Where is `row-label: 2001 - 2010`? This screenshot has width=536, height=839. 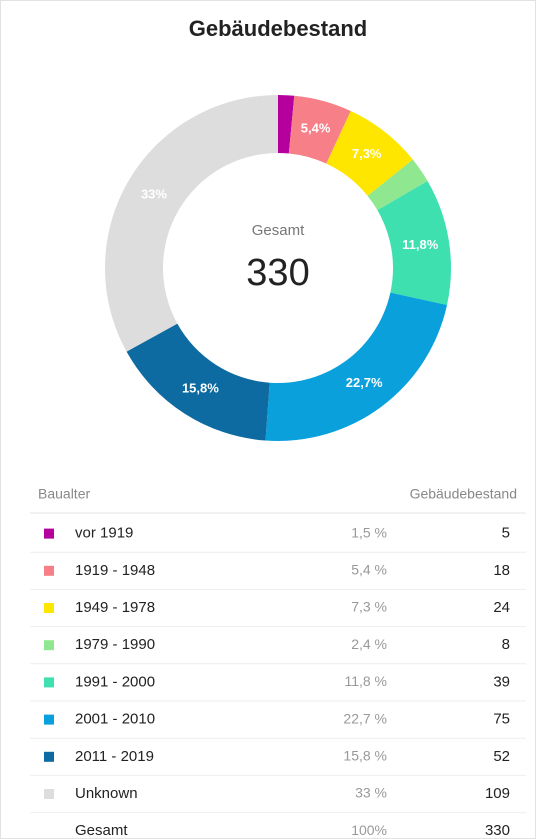 row-label: 2001 - 2010 is located at coordinates (115, 719).